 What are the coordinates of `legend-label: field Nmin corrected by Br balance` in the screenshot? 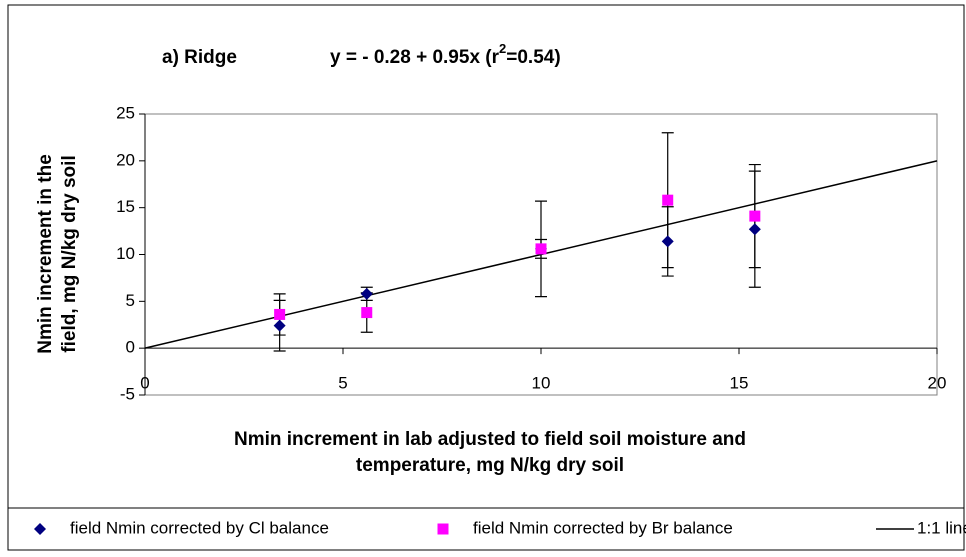 It's located at (603, 527).